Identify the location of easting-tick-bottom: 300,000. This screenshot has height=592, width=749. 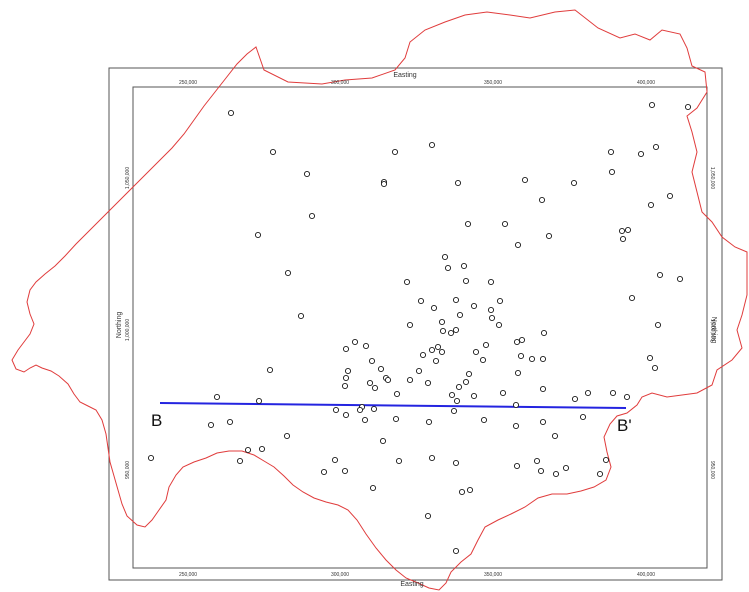
(340, 575).